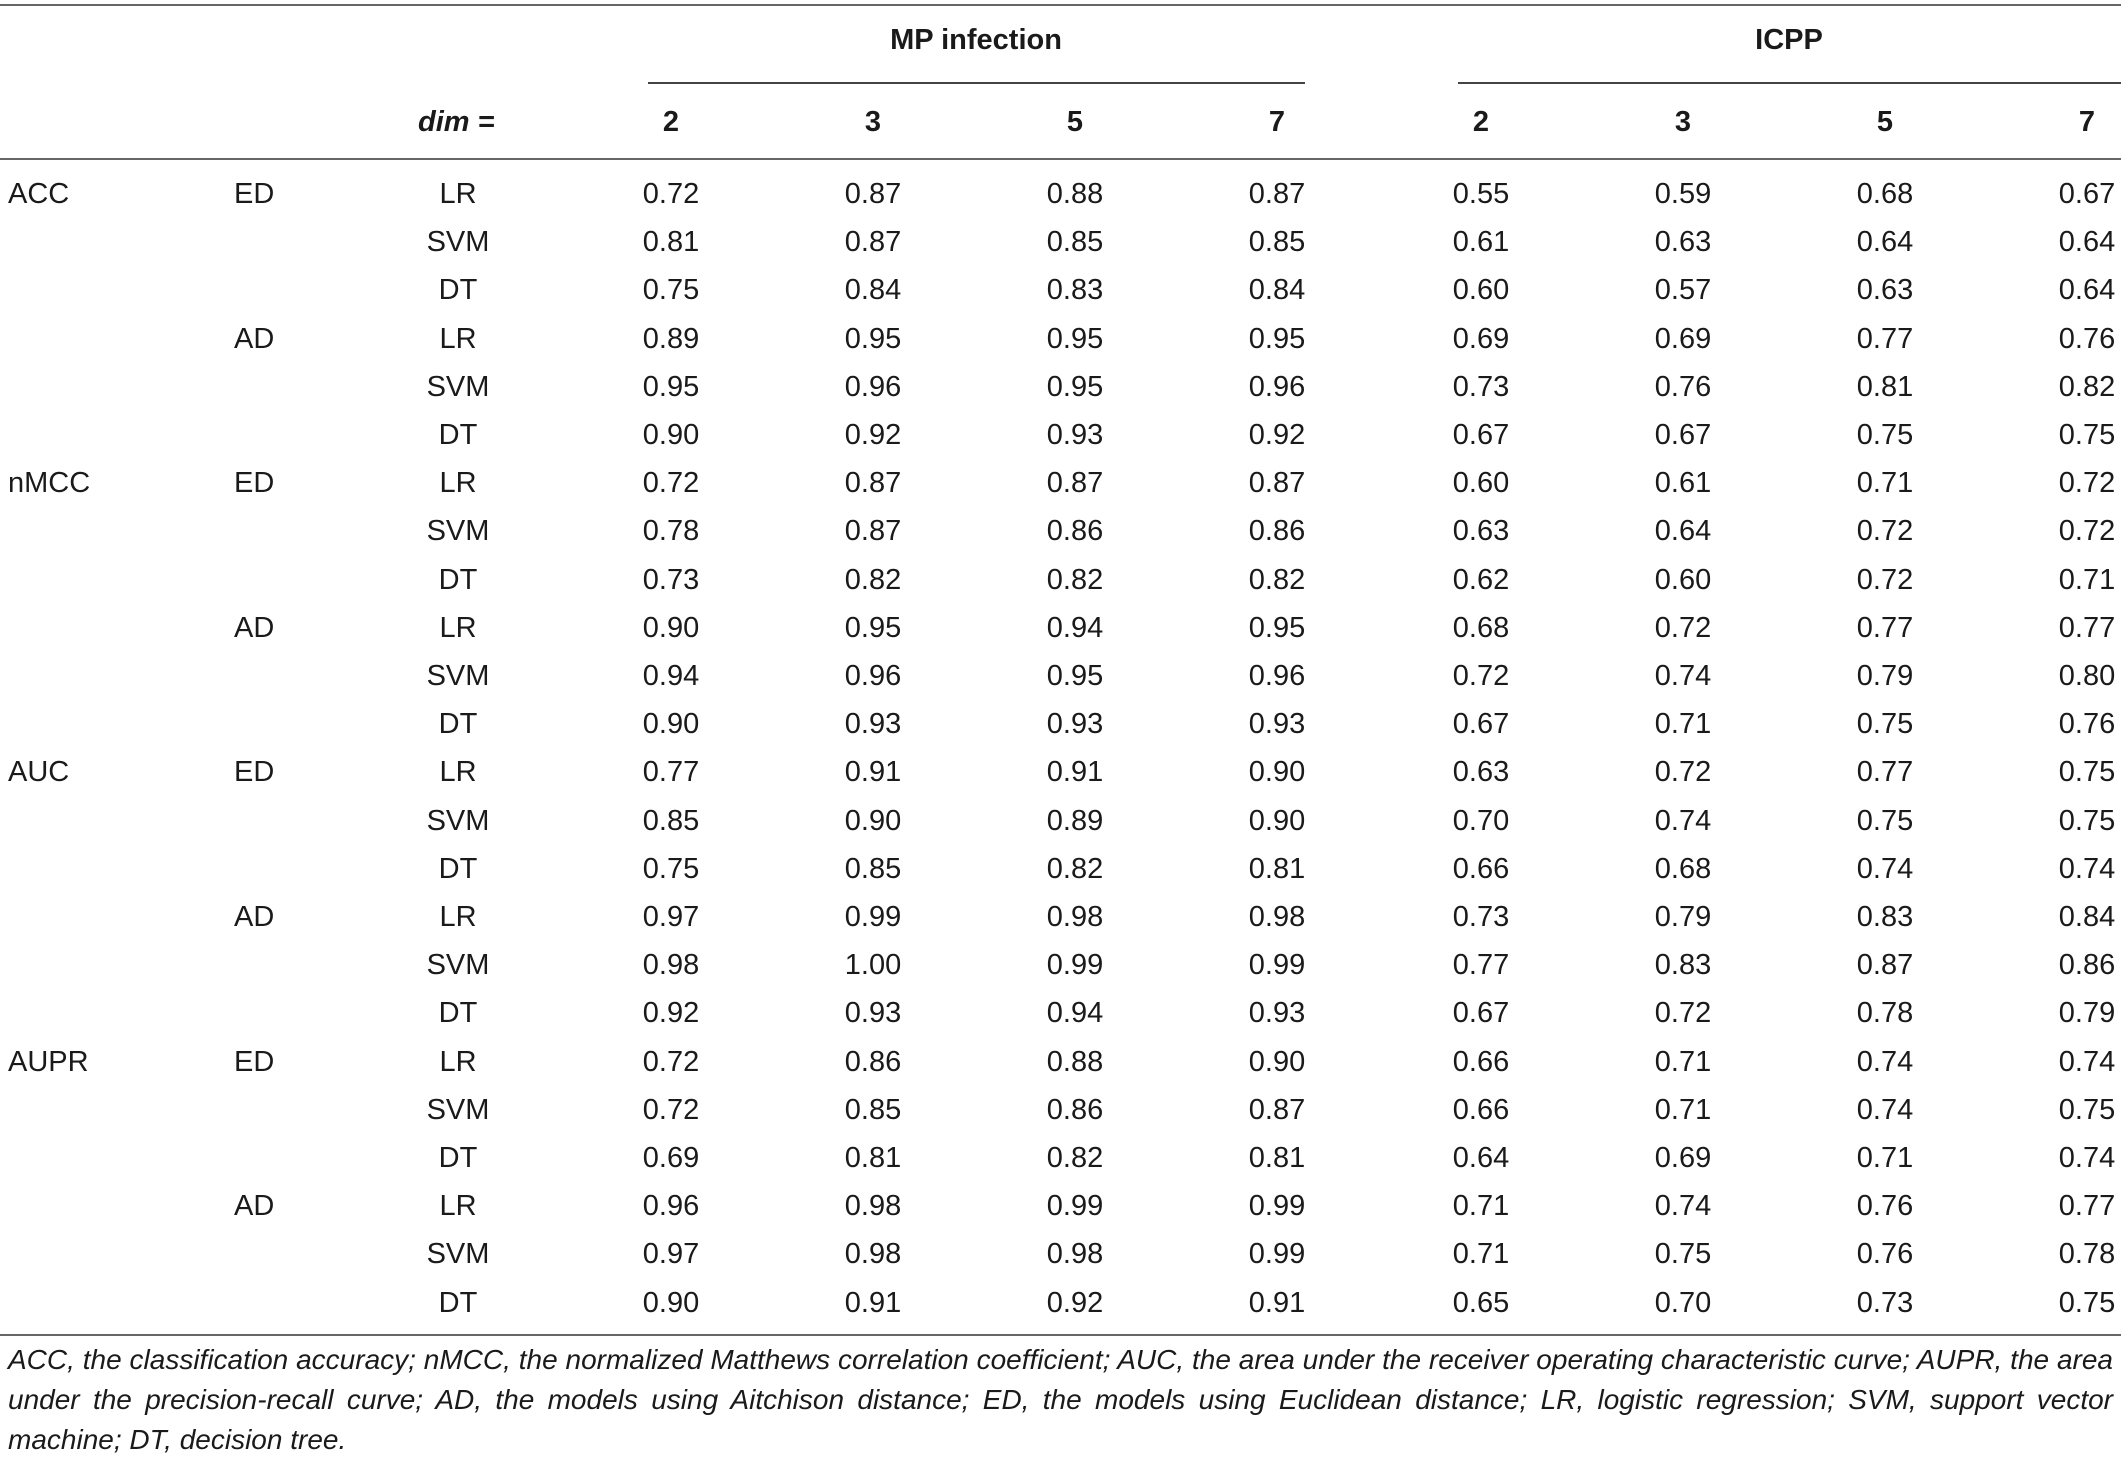  What do you see at coordinates (873, 965) in the screenshot?
I see `value-cell: 1.00` at bounding box center [873, 965].